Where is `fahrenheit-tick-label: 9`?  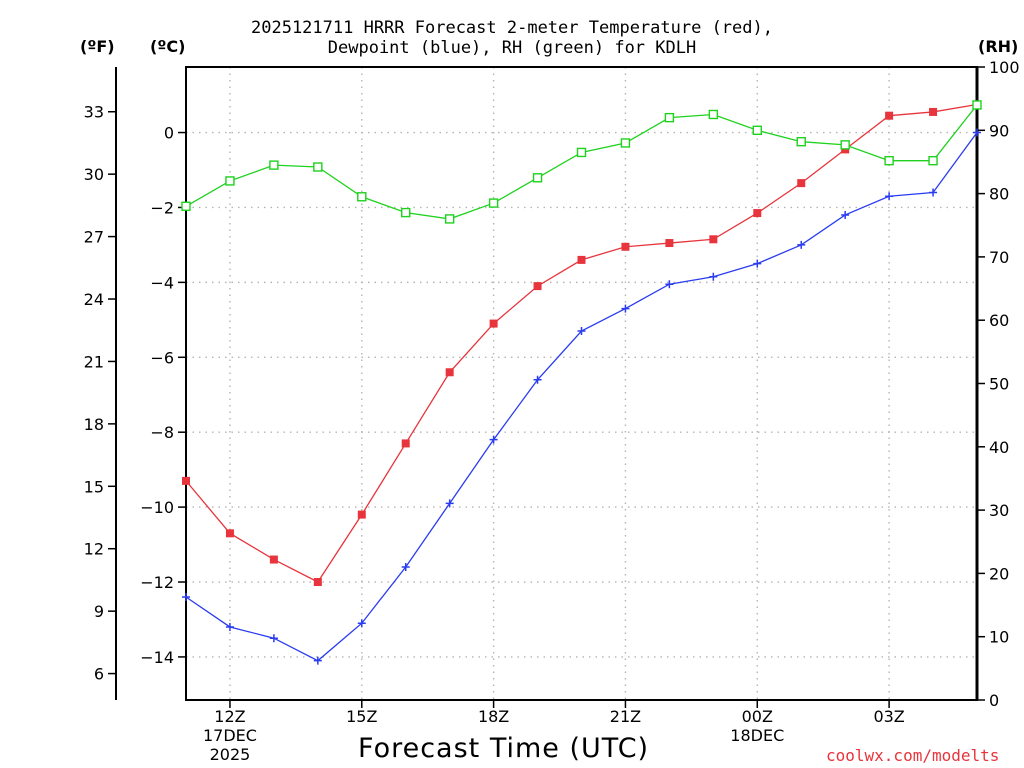 fahrenheit-tick-label: 9 is located at coordinates (99, 611).